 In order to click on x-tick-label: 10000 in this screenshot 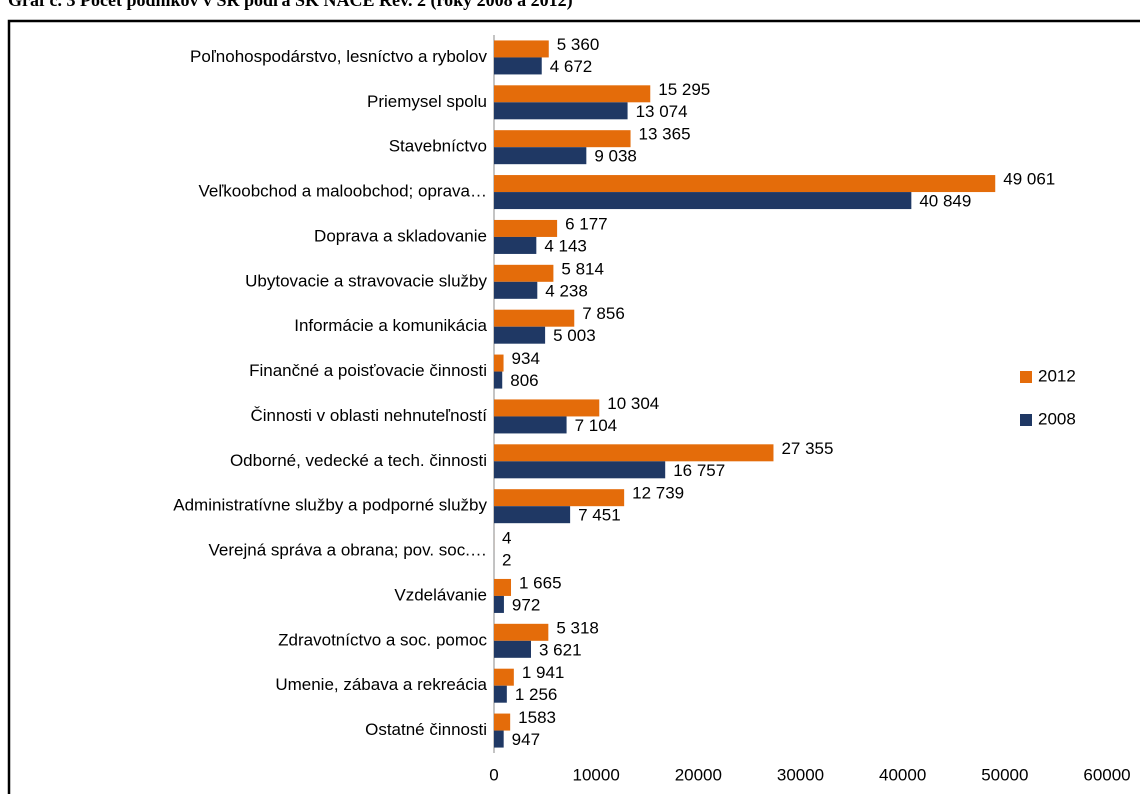, I will do `click(596, 774)`.